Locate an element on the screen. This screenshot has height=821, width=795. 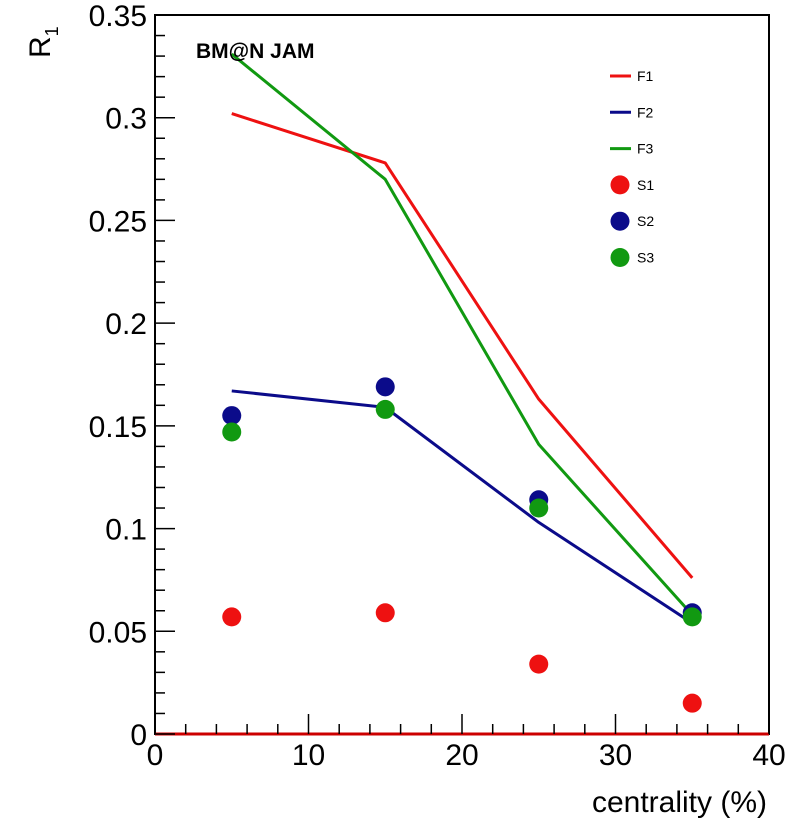
x-axis-title: centrality (%) is located at coordinates (679, 802).